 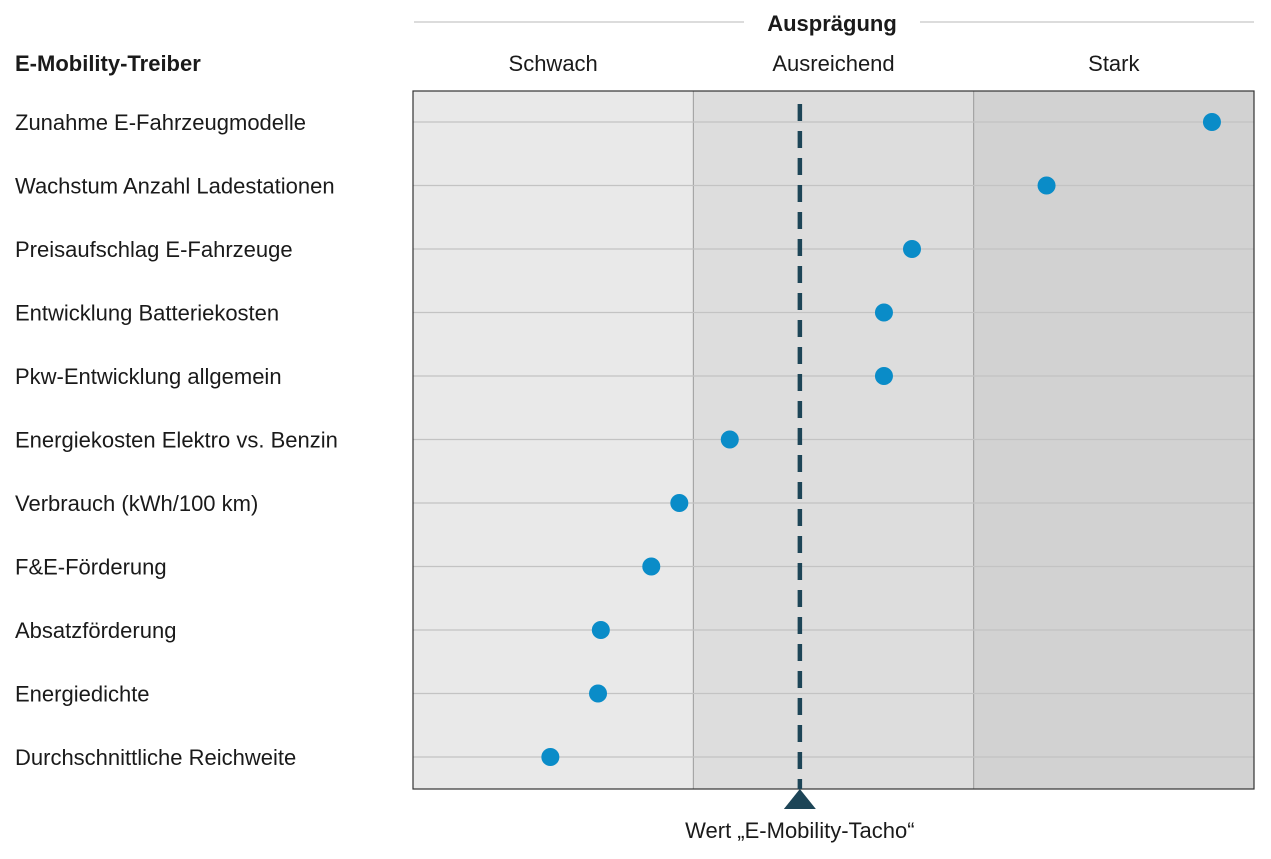 I want to click on row-label: Absatzförderung, so click(x=95, y=630).